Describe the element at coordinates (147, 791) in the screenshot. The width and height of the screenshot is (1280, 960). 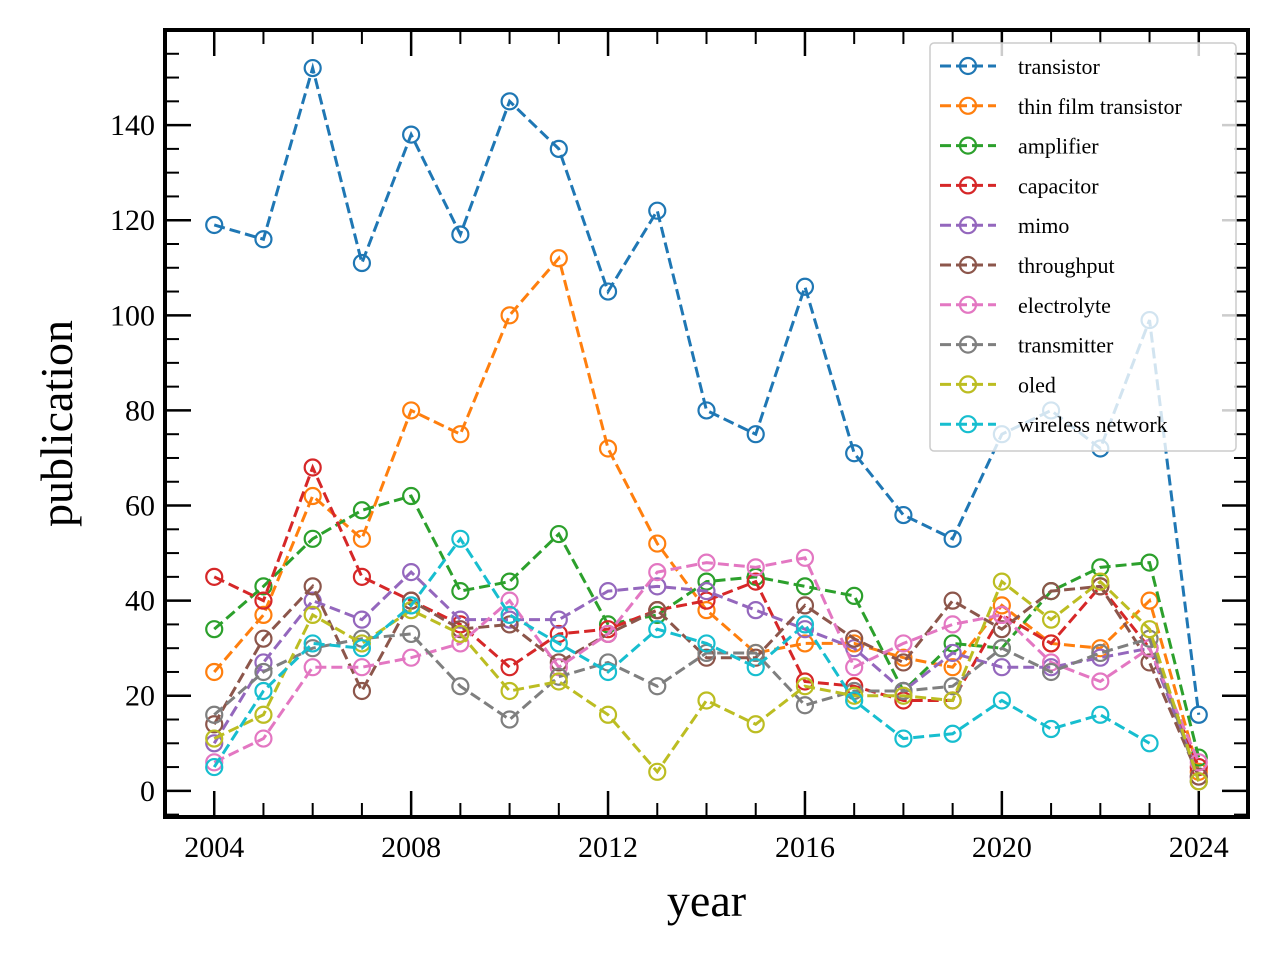
I see `y-tick-label: 0` at that location.